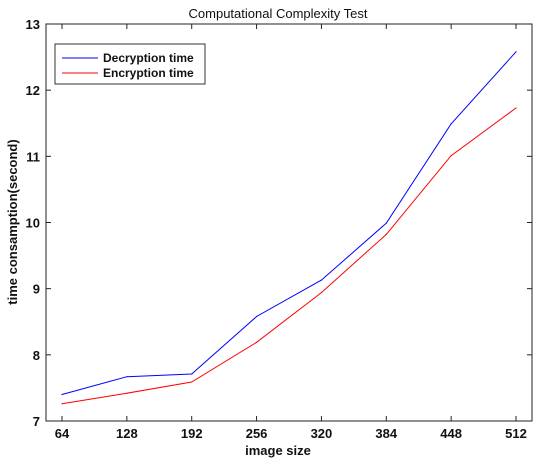 This screenshot has width=550, height=460. What do you see at coordinates (33, 90) in the screenshot?
I see `y-tick-label: 12` at bounding box center [33, 90].